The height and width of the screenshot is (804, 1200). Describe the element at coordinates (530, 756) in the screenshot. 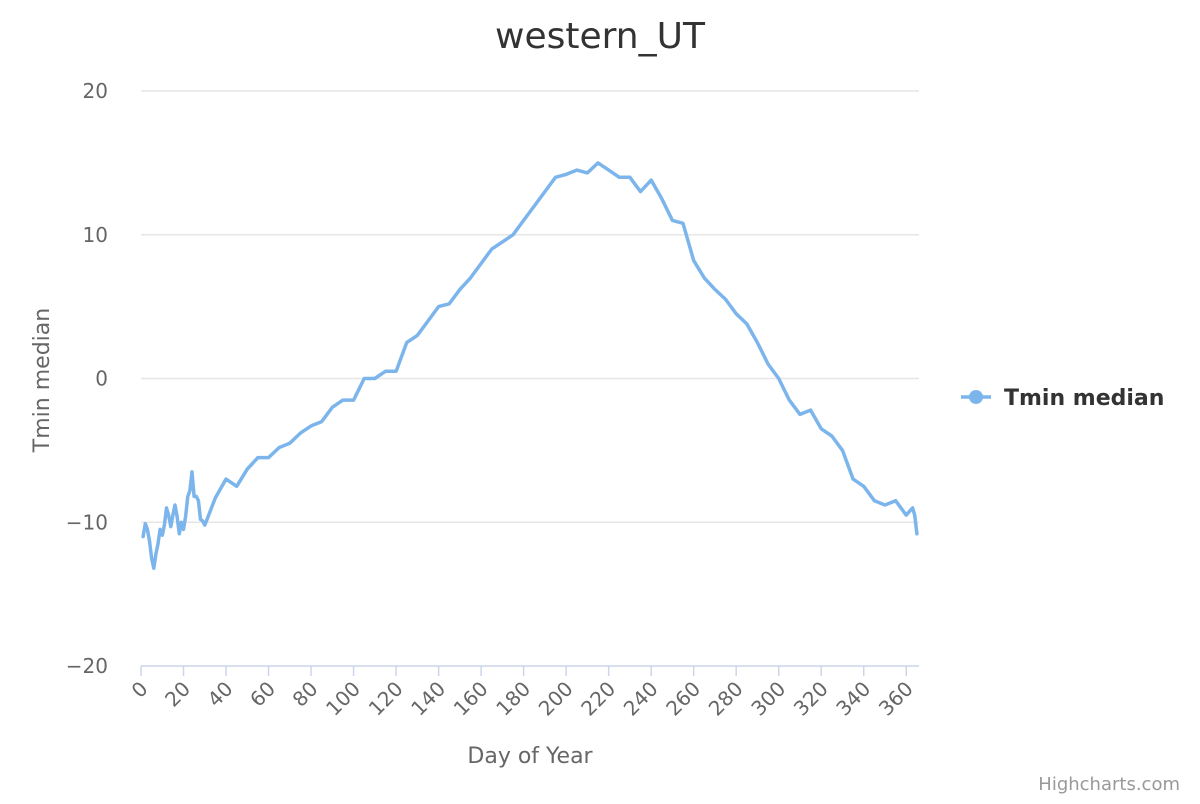

I see `x-axis-title: Day of Year` at that location.